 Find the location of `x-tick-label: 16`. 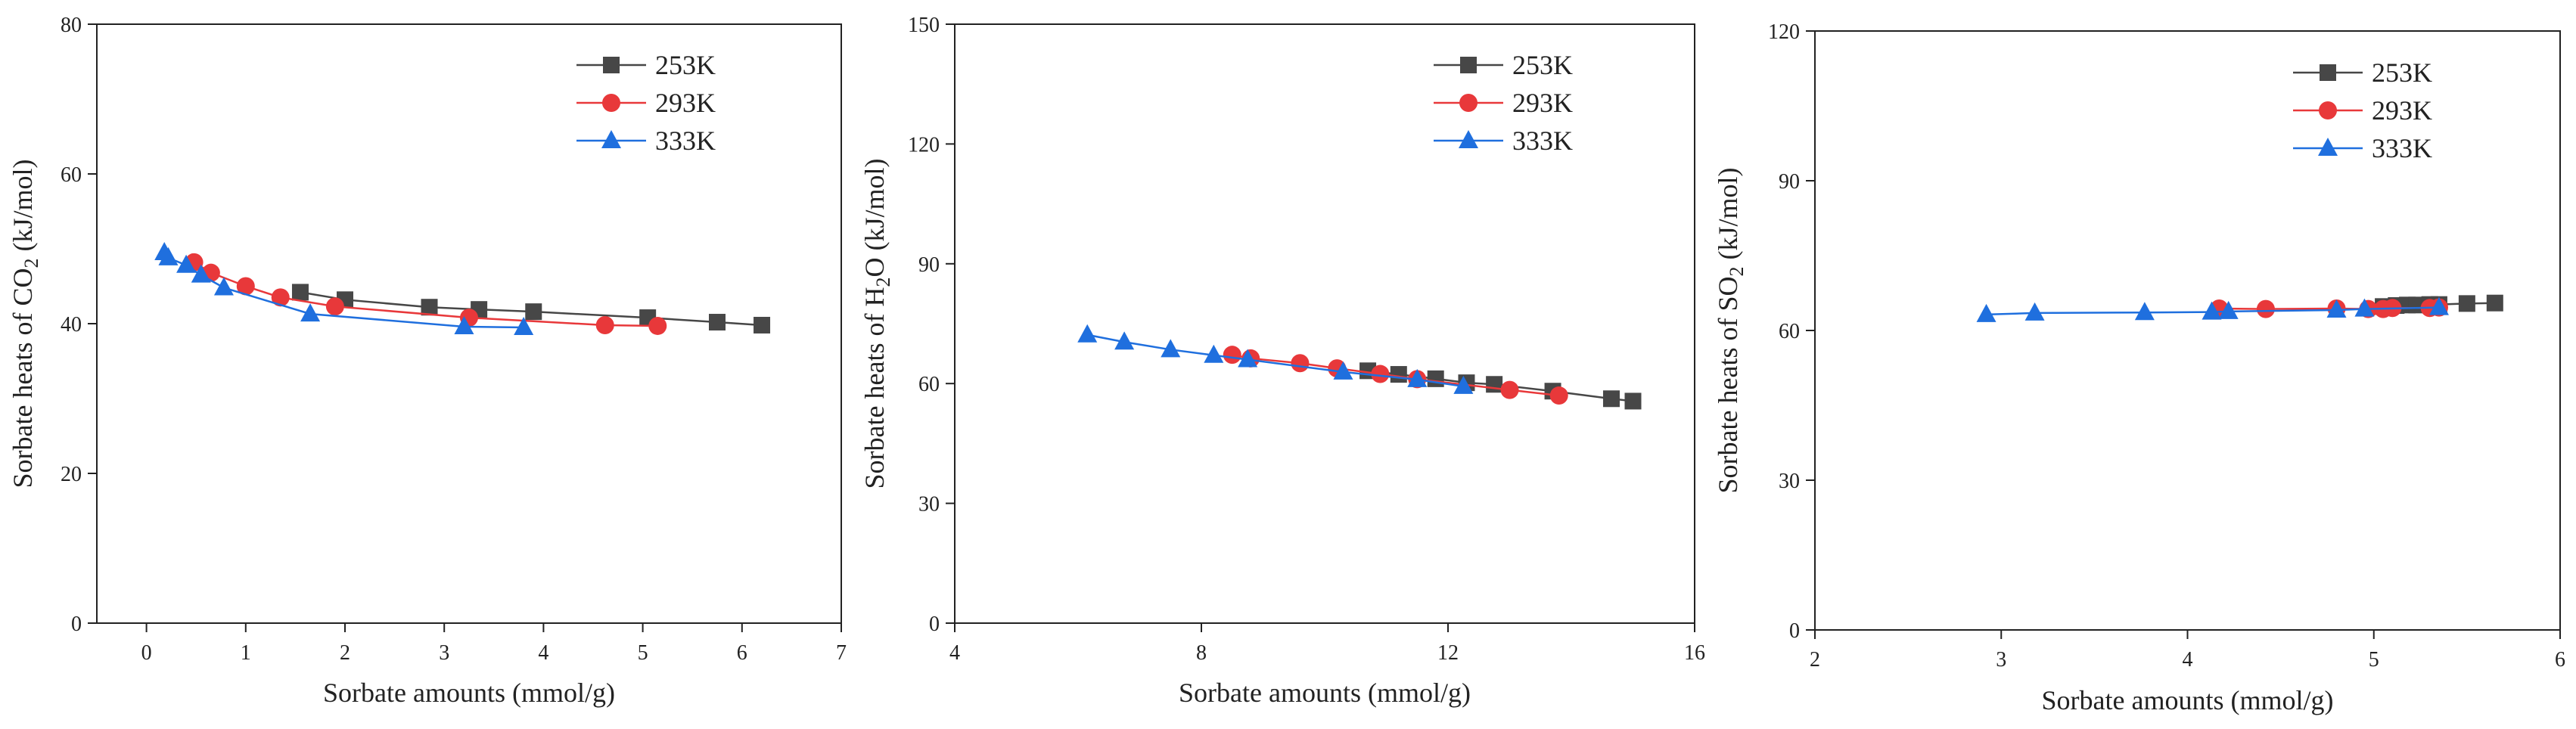

x-tick-label: 16 is located at coordinates (1694, 653).